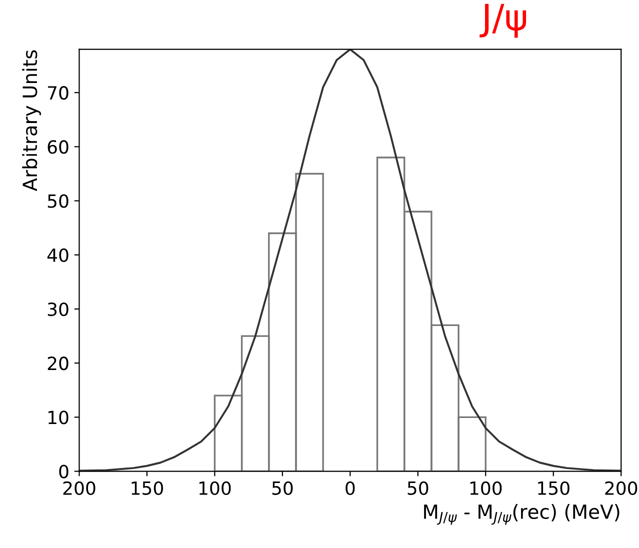  What do you see at coordinates (58, 309) in the screenshot?
I see `y-tick-label: 30` at bounding box center [58, 309].